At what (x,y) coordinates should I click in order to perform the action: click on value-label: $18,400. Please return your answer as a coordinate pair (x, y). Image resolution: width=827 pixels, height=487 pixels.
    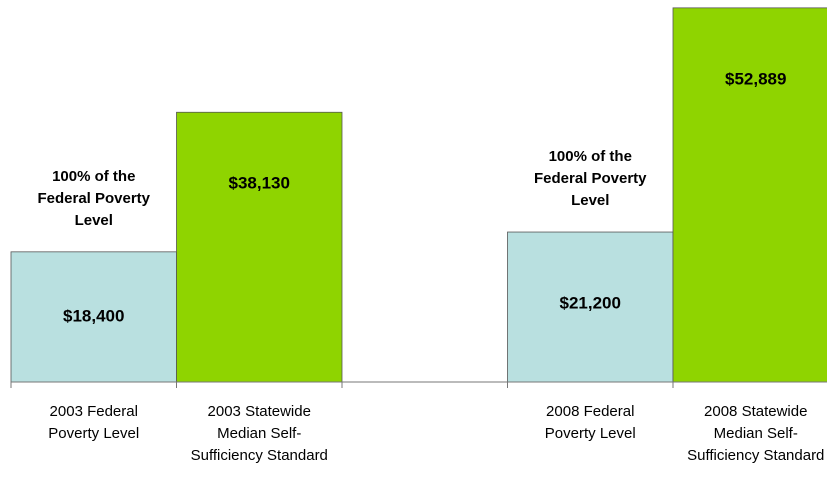
    Looking at the image, I should click on (93, 315).